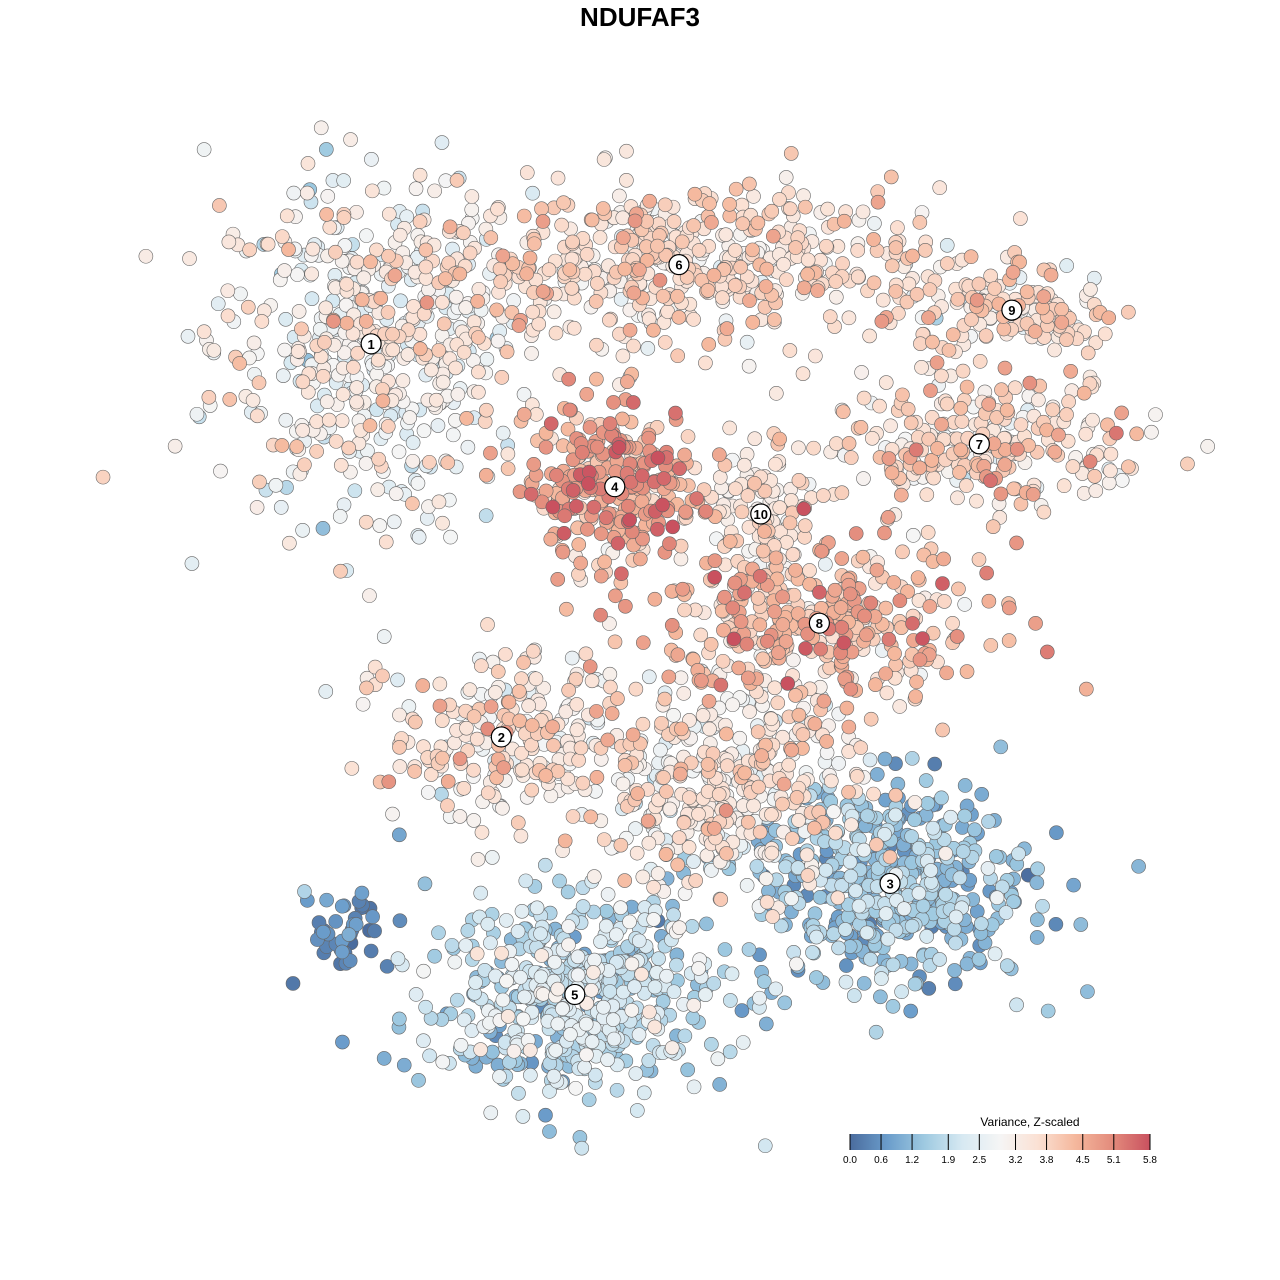  What do you see at coordinates (574, 994) in the screenshot?
I see `cluster-label-text: 5` at bounding box center [574, 994].